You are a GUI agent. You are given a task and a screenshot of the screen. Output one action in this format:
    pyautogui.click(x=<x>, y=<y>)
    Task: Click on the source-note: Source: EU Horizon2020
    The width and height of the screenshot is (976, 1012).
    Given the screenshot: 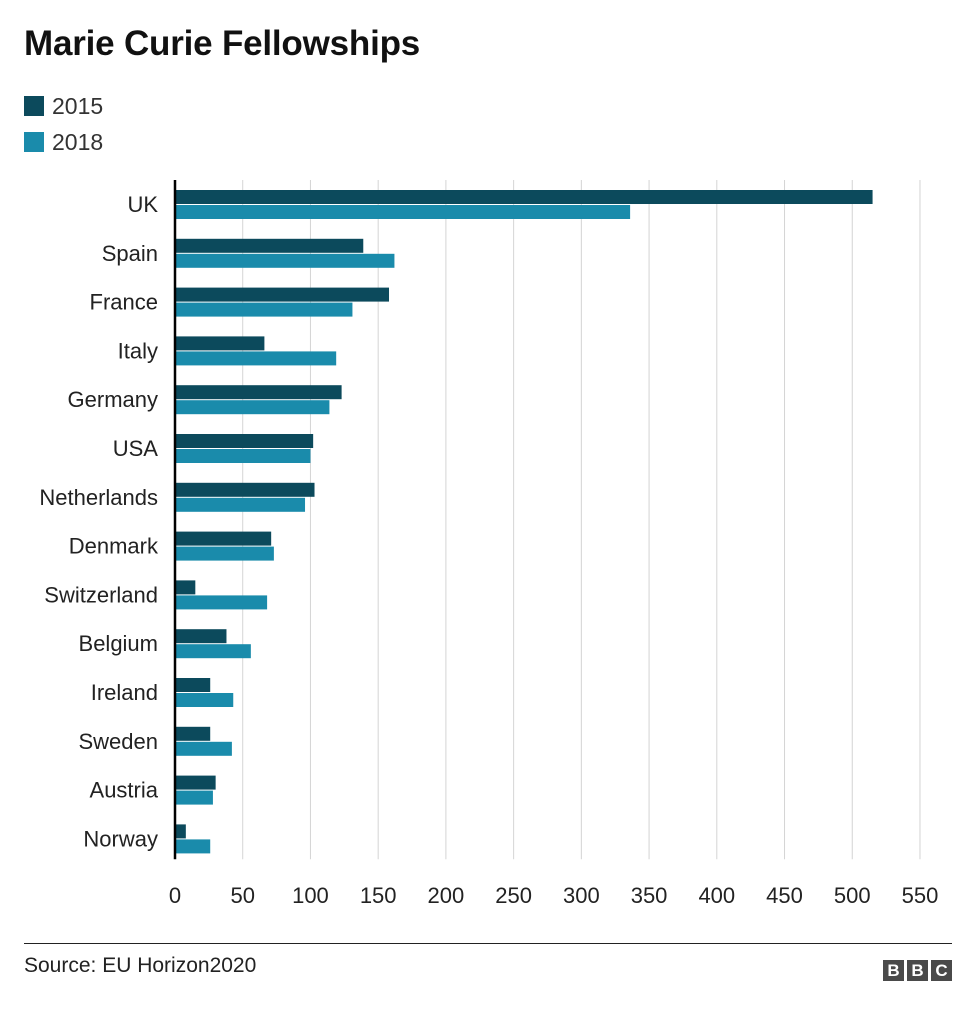 What is the action you would take?
    pyautogui.click(x=140, y=965)
    